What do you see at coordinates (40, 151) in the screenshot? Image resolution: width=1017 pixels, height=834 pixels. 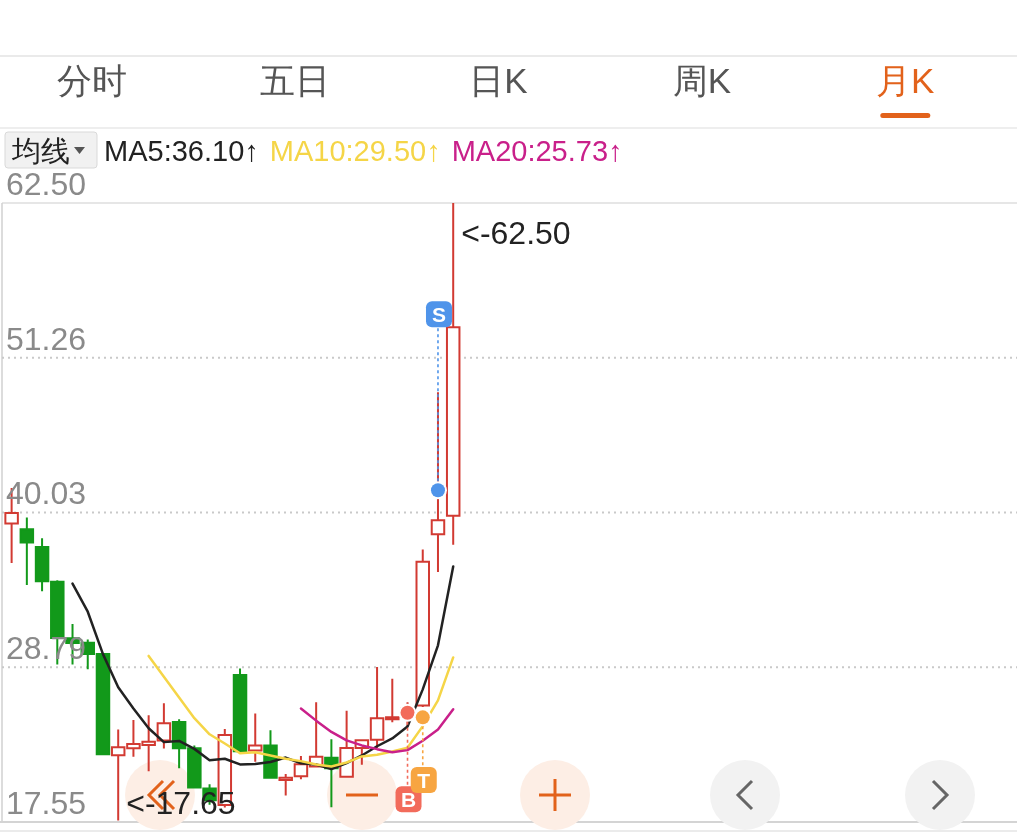 I see `legend-title: 均线` at bounding box center [40, 151].